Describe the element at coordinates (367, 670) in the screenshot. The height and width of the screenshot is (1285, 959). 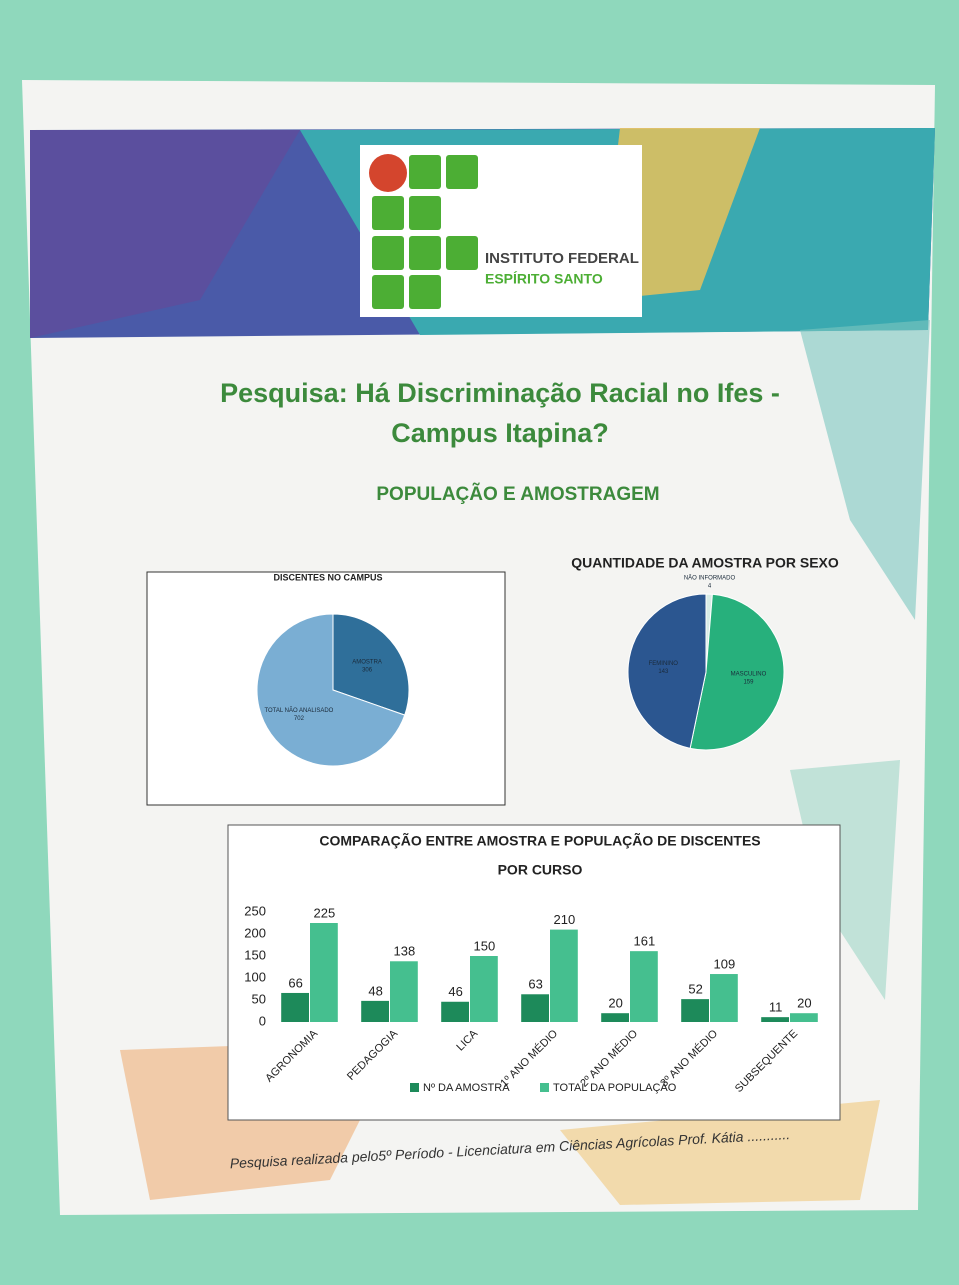
I see `slice-value: 306` at that location.